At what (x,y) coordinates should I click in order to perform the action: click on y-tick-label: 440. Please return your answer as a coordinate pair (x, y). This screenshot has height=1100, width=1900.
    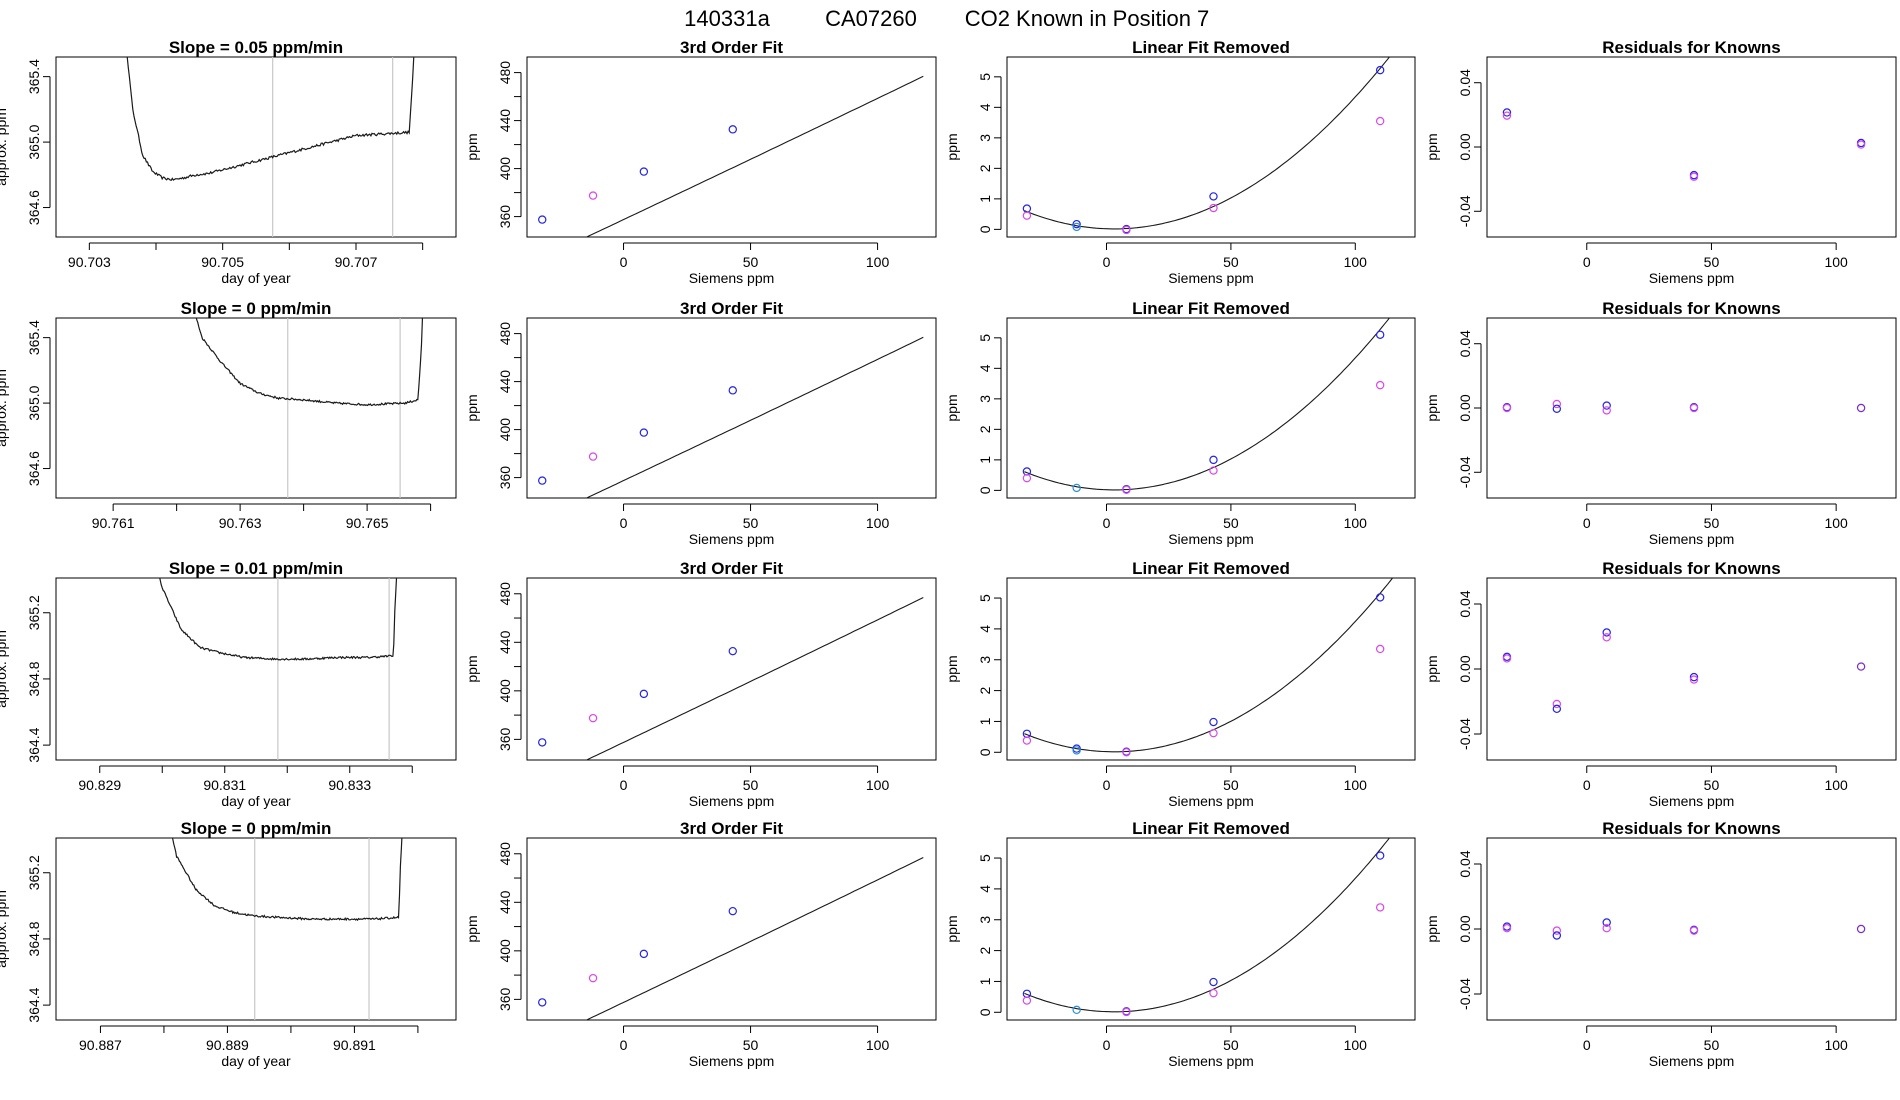
    Looking at the image, I should click on (505, 902).